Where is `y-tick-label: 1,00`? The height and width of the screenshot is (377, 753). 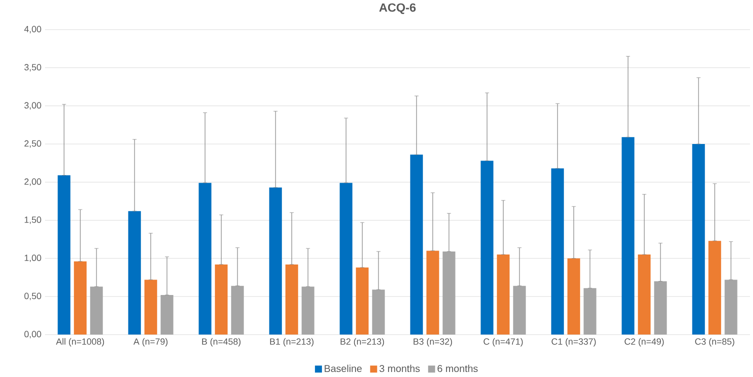
y-tick-label: 1,00 is located at coordinates (33, 258).